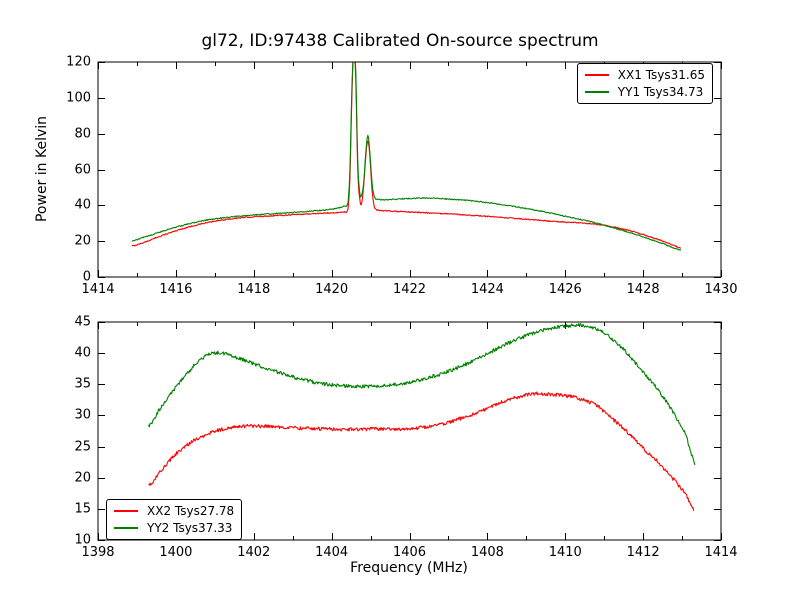 This screenshot has width=800, height=600. I want to click on y-tick-label: 30, so click(82, 415).